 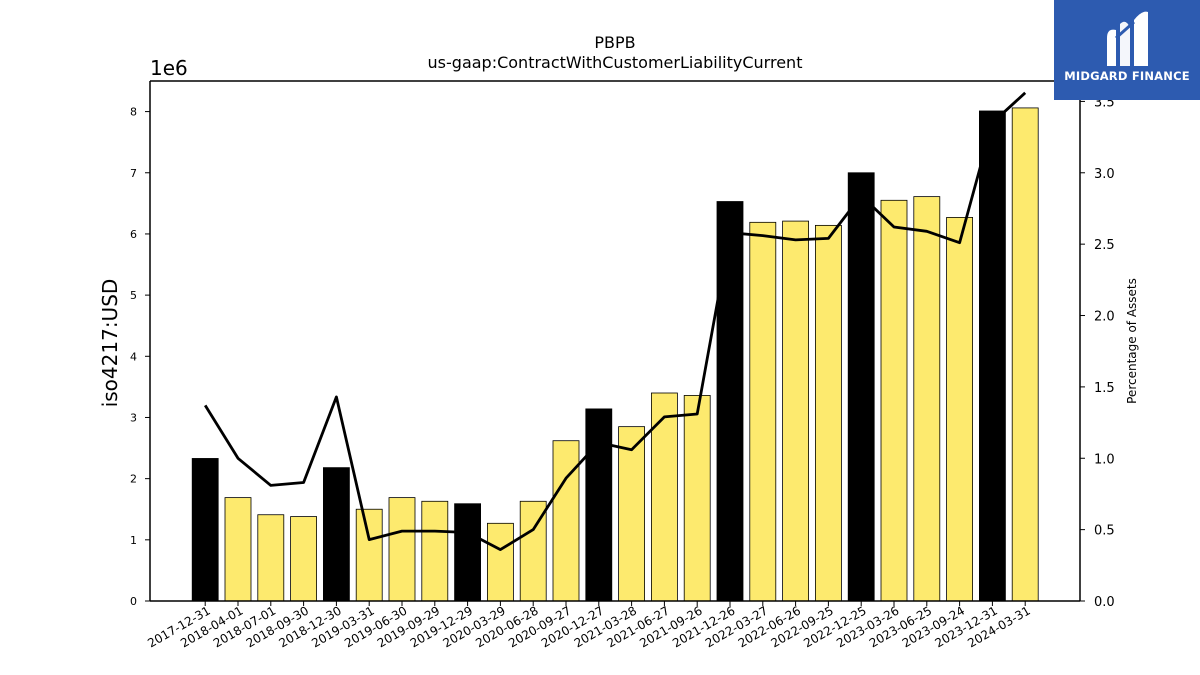 What do you see at coordinates (1104, 245) in the screenshot?
I see `y2-tick-label: 2.5` at bounding box center [1104, 245].